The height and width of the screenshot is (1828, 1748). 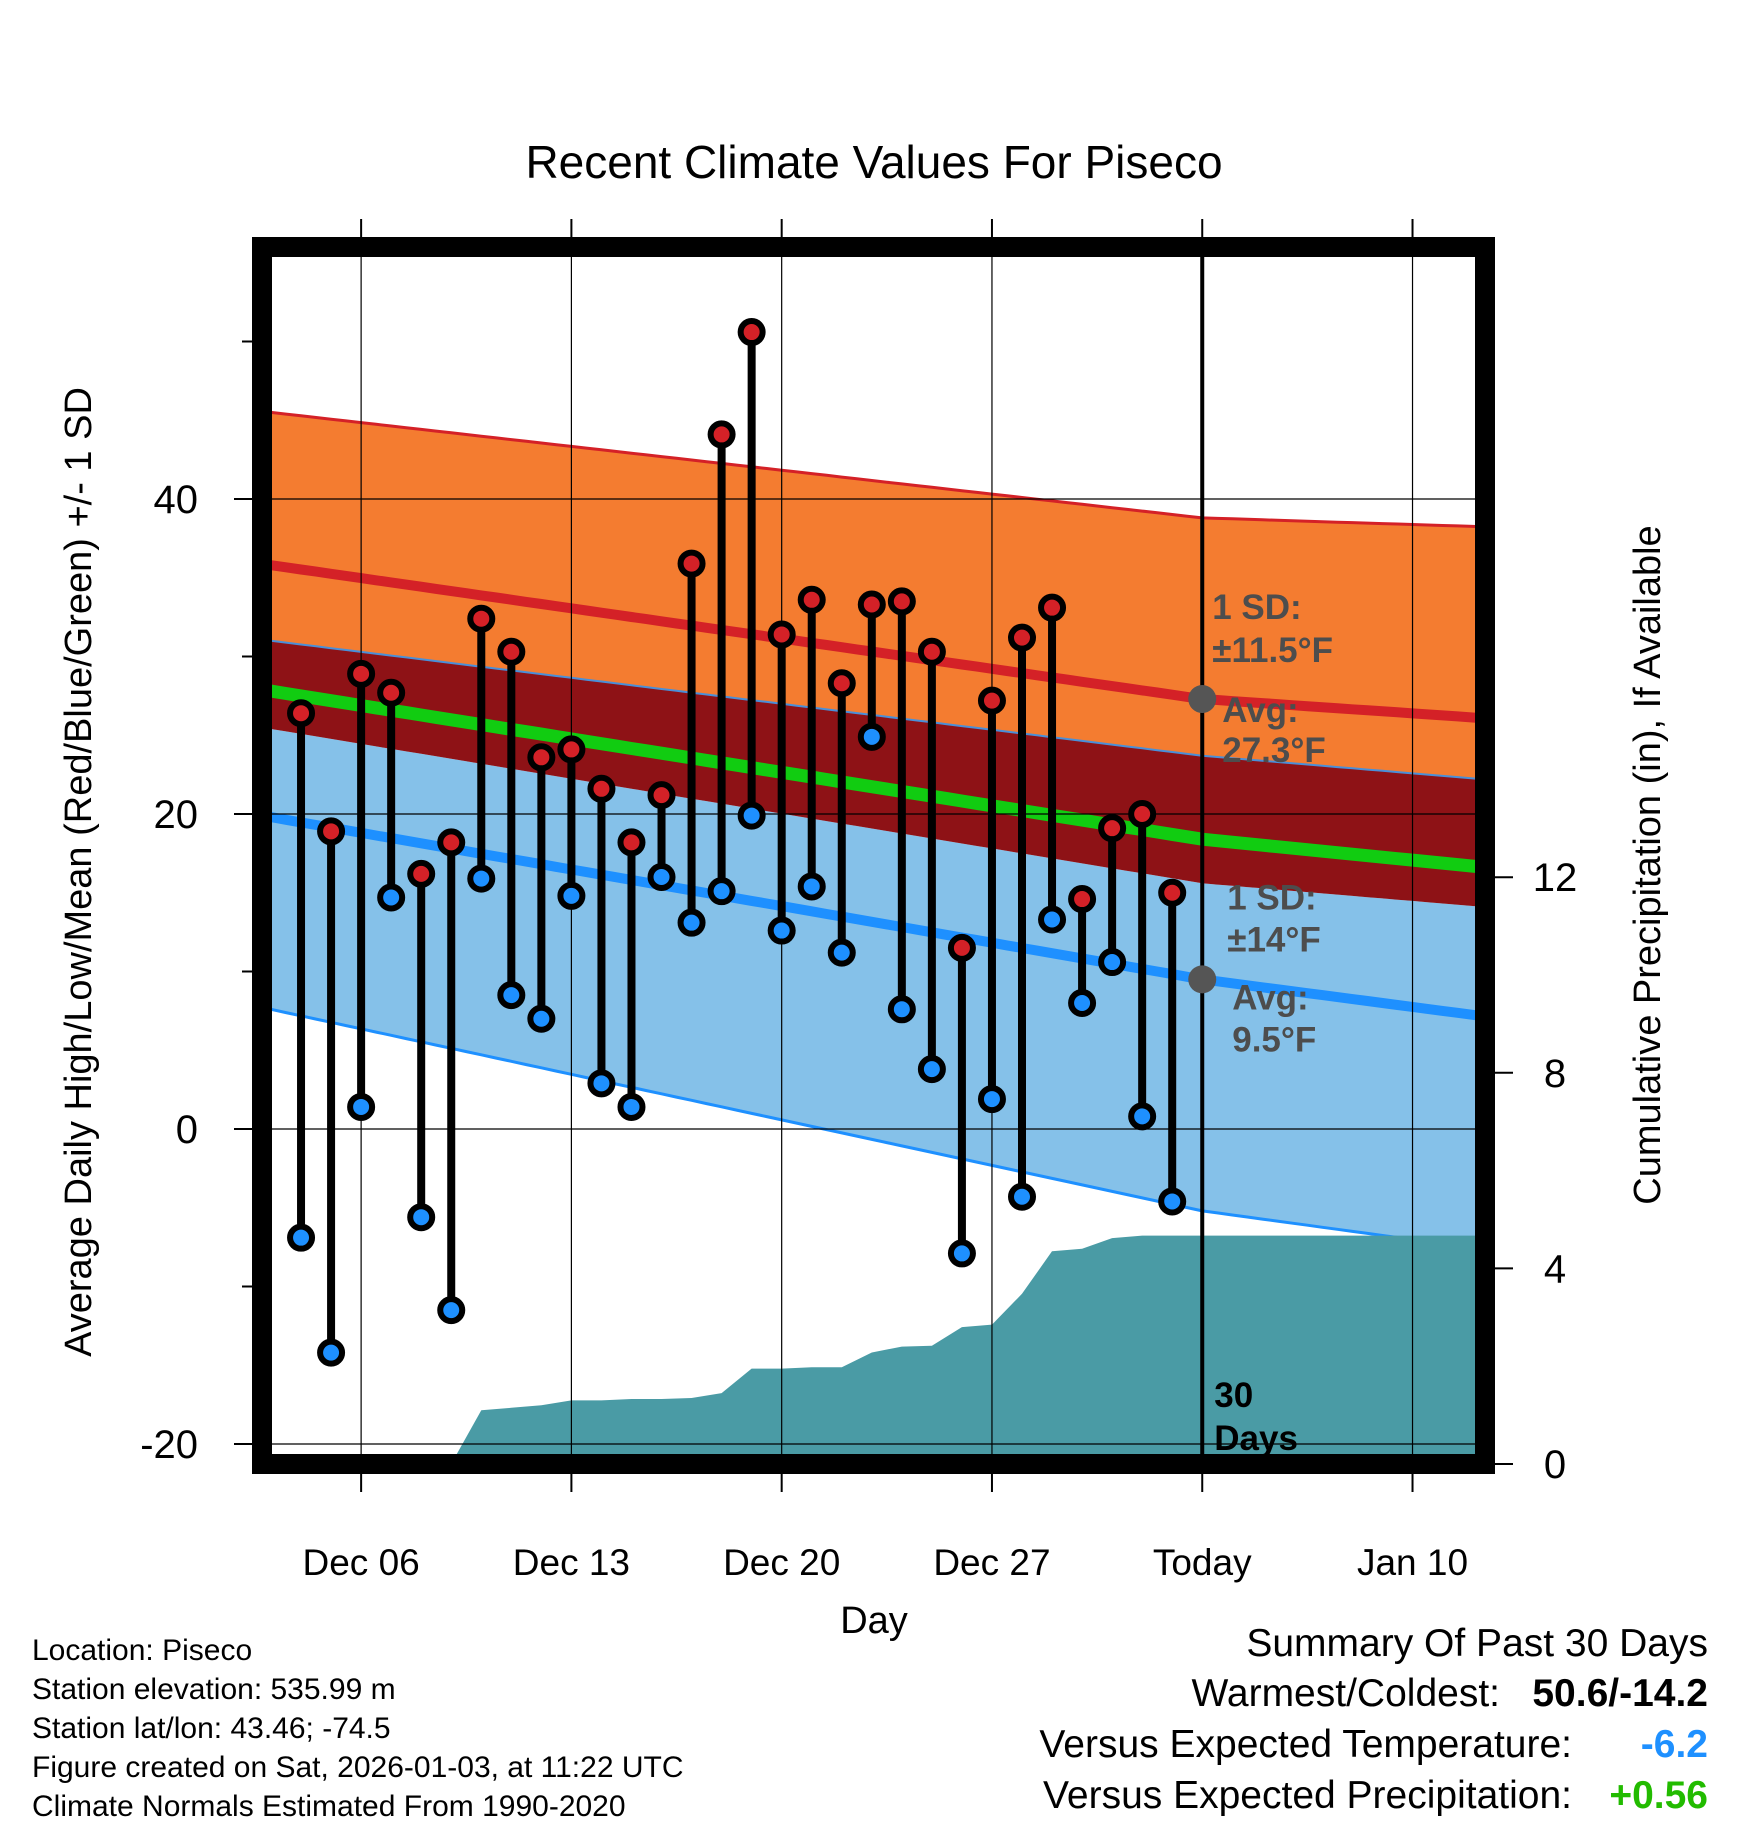 What do you see at coordinates (1256, 607) in the screenshot?
I see `high-sd-label: 1 SD:` at bounding box center [1256, 607].